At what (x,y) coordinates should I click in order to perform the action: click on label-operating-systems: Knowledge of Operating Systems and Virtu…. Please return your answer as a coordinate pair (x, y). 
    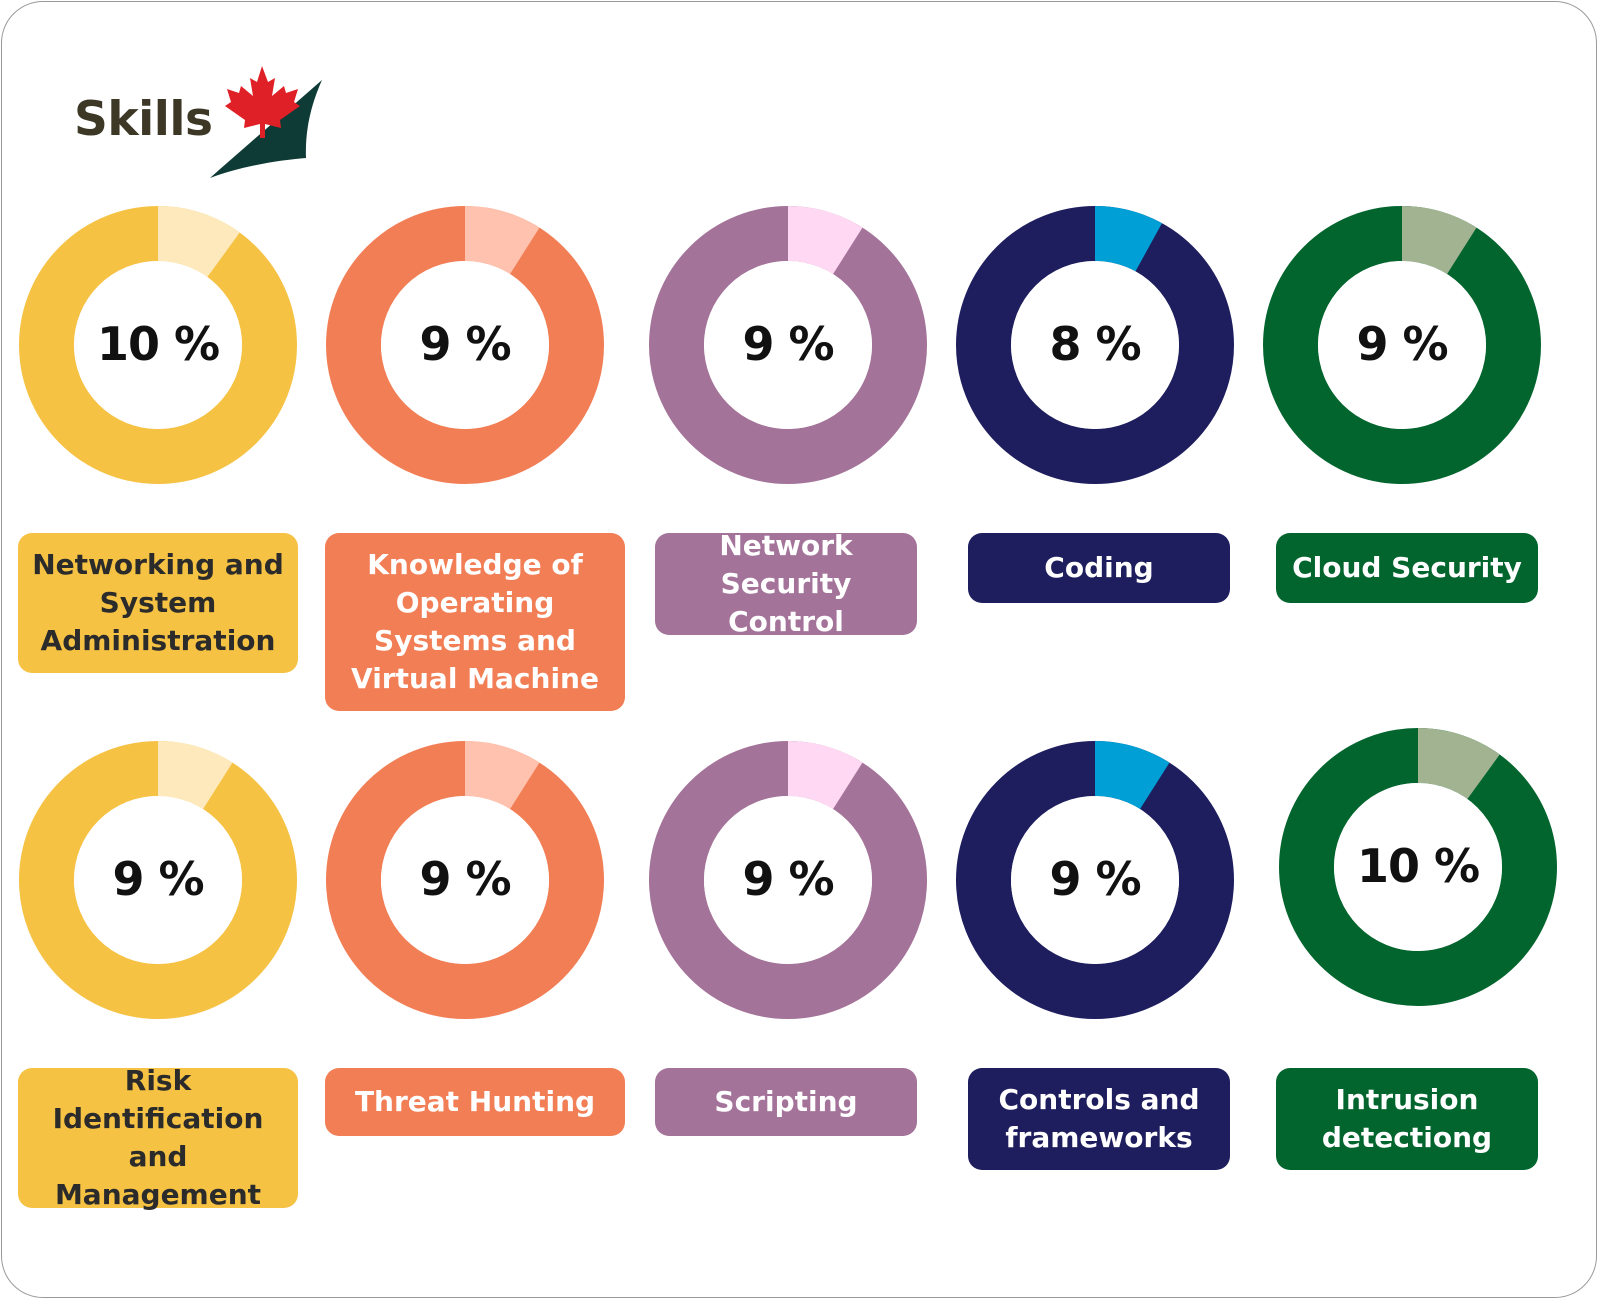
    Looking at the image, I should click on (475, 622).